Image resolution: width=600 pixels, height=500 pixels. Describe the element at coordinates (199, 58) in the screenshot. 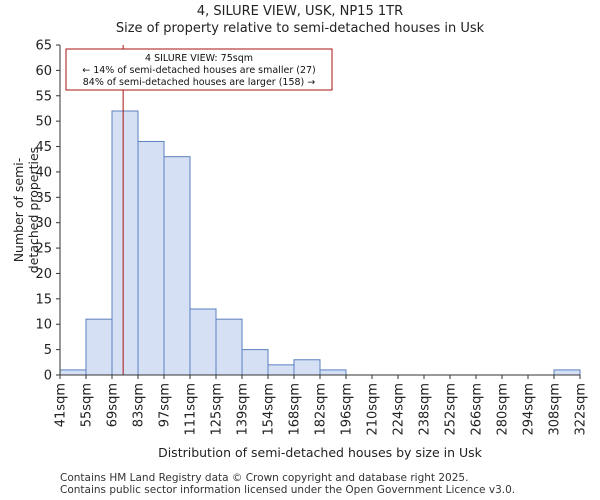

I see `annotation-line-1: 4 SILURE VIEW: 75sqm` at that location.